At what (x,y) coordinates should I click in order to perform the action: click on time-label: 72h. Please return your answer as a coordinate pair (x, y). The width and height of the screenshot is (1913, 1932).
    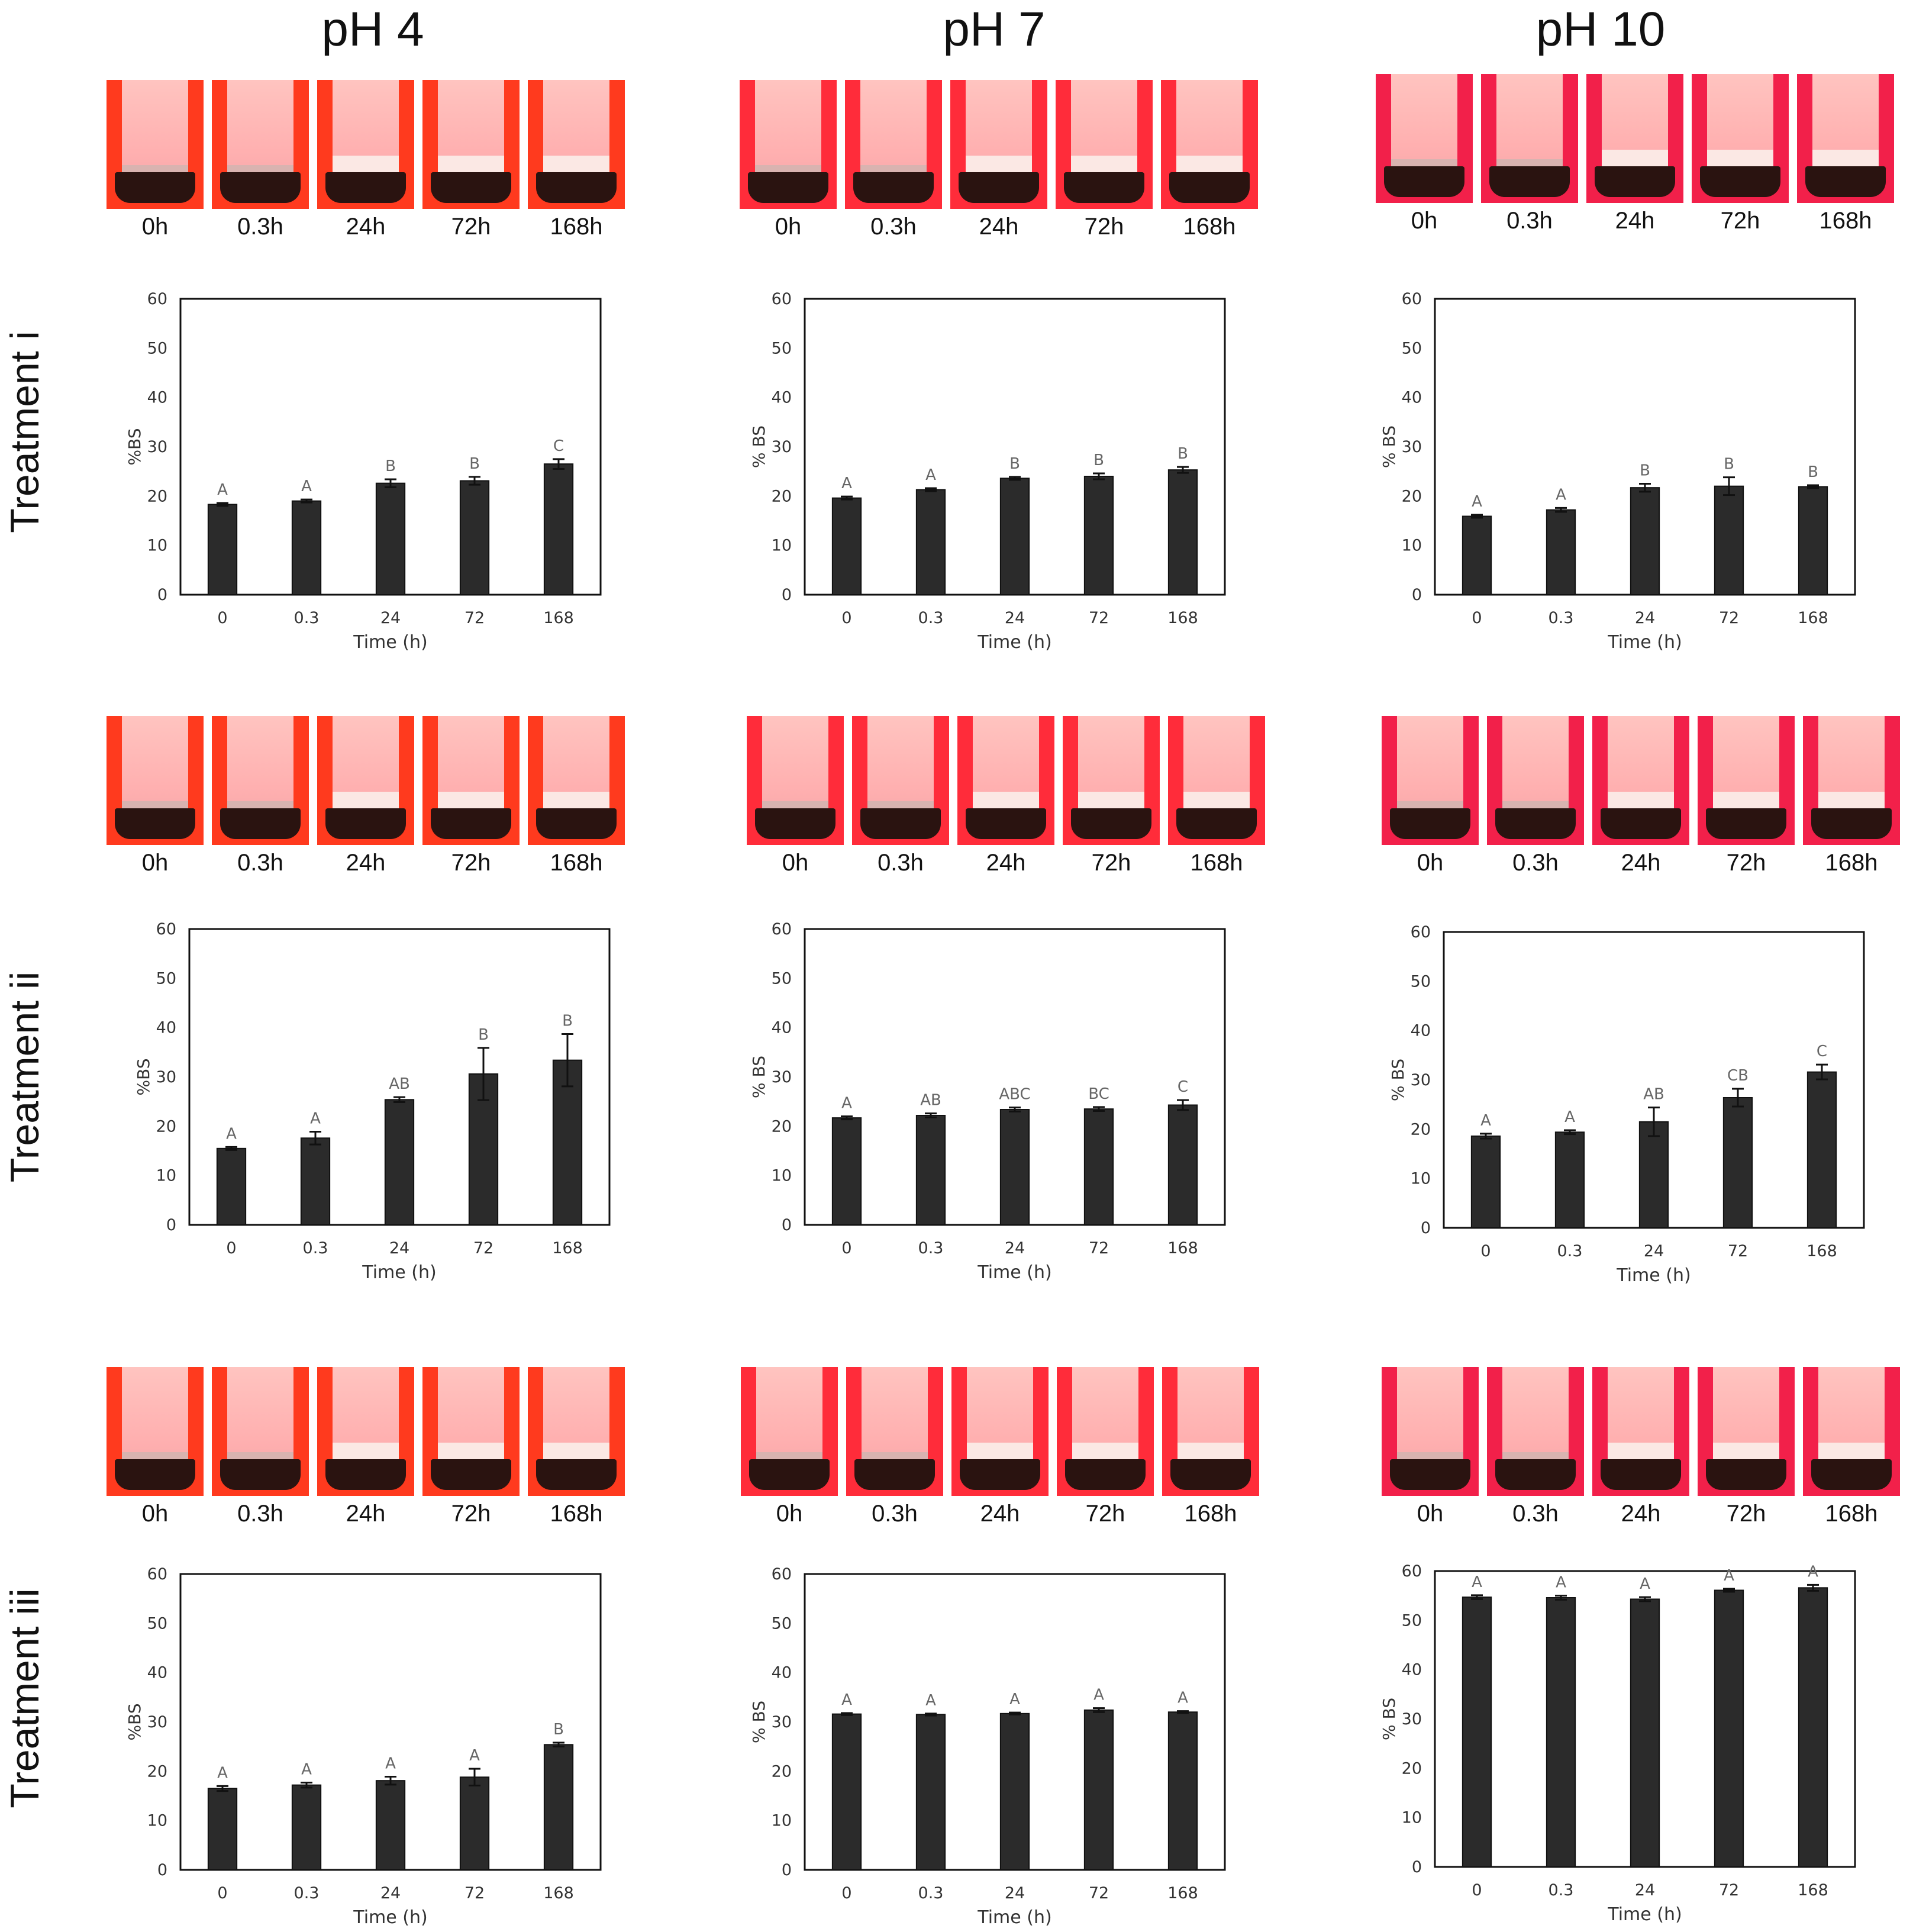
    Looking at the image, I should click on (1104, 227).